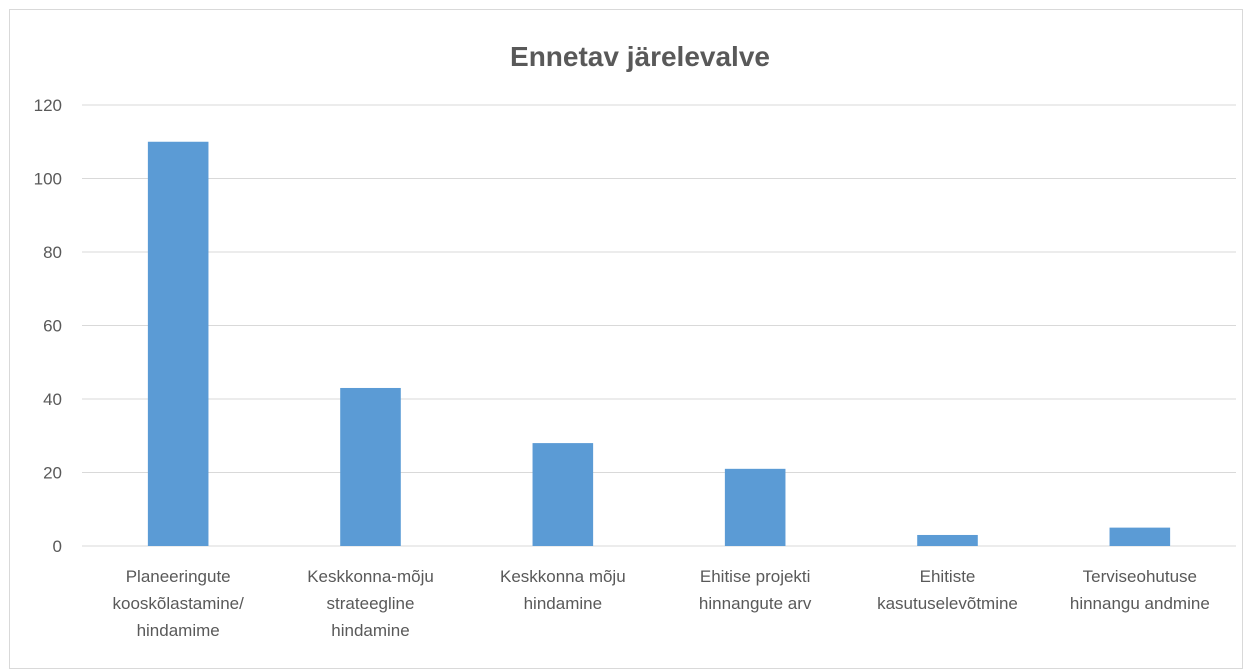 This screenshot has width=1253, height=669. What do you see at coordinates (755, 603) in the screenshot?
I see `x-category-label-line: hinnangute arv` at bounding box center [755, 603].